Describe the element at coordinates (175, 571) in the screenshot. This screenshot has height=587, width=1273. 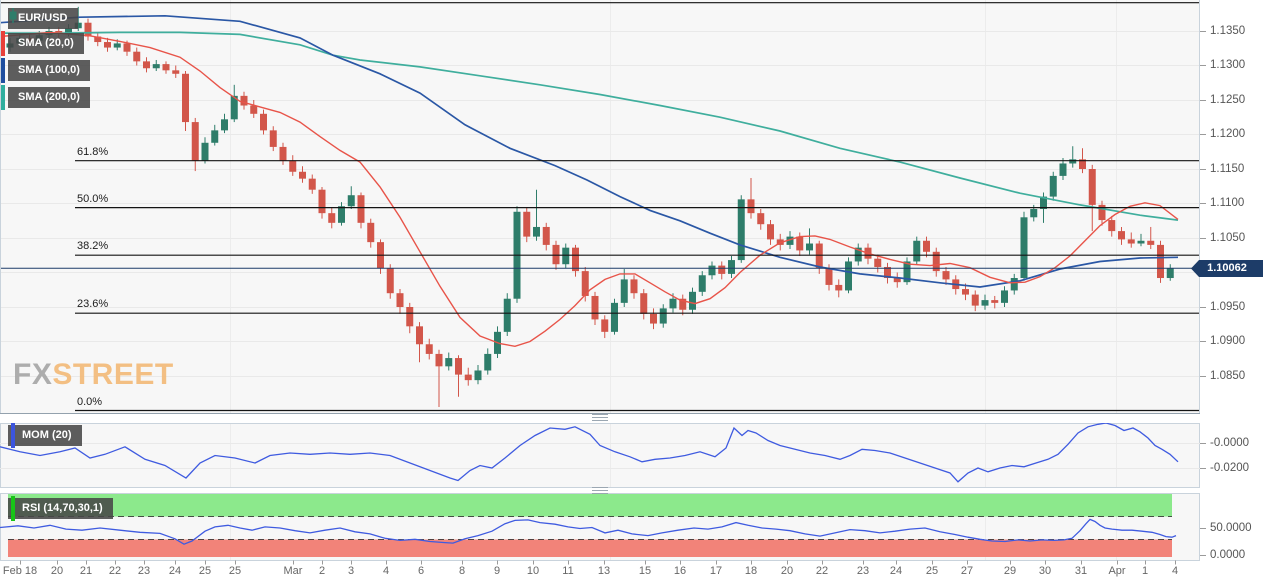
I see `x-axis-label: 24` at that location.